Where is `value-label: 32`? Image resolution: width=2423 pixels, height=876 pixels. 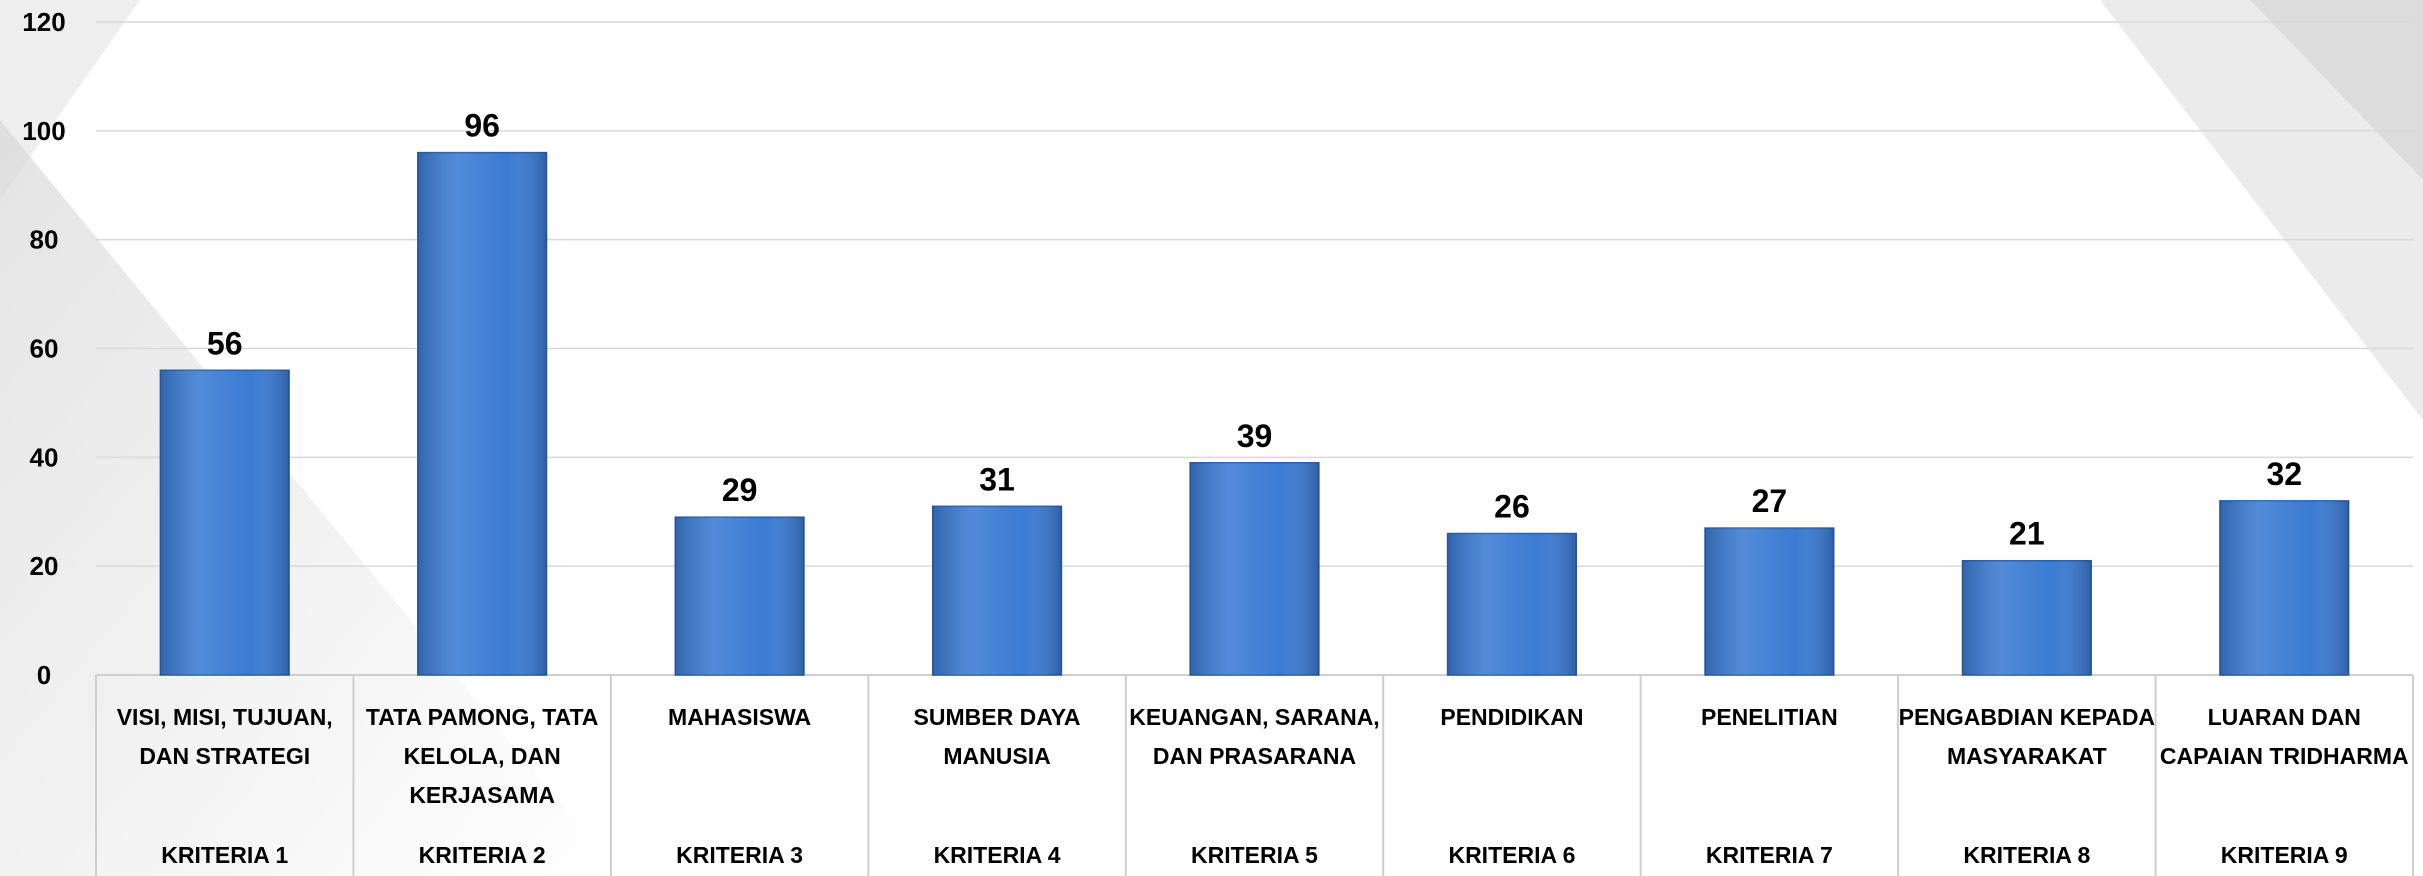
value-label: 32 is located at coordinates (2284, 474).